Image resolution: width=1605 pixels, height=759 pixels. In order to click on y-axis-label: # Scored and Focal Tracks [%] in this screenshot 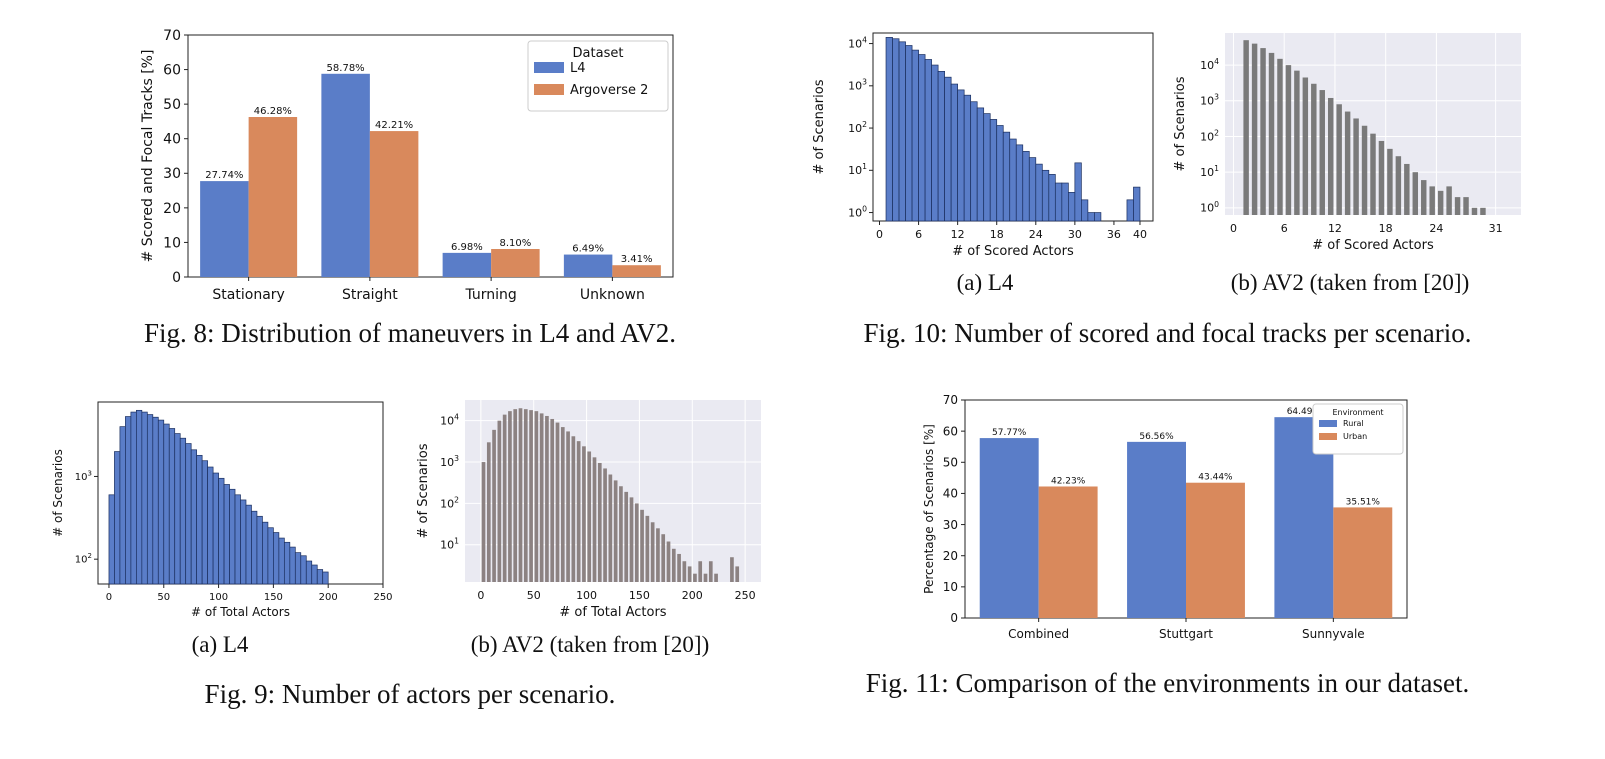, I will do `click(148, 156)`.